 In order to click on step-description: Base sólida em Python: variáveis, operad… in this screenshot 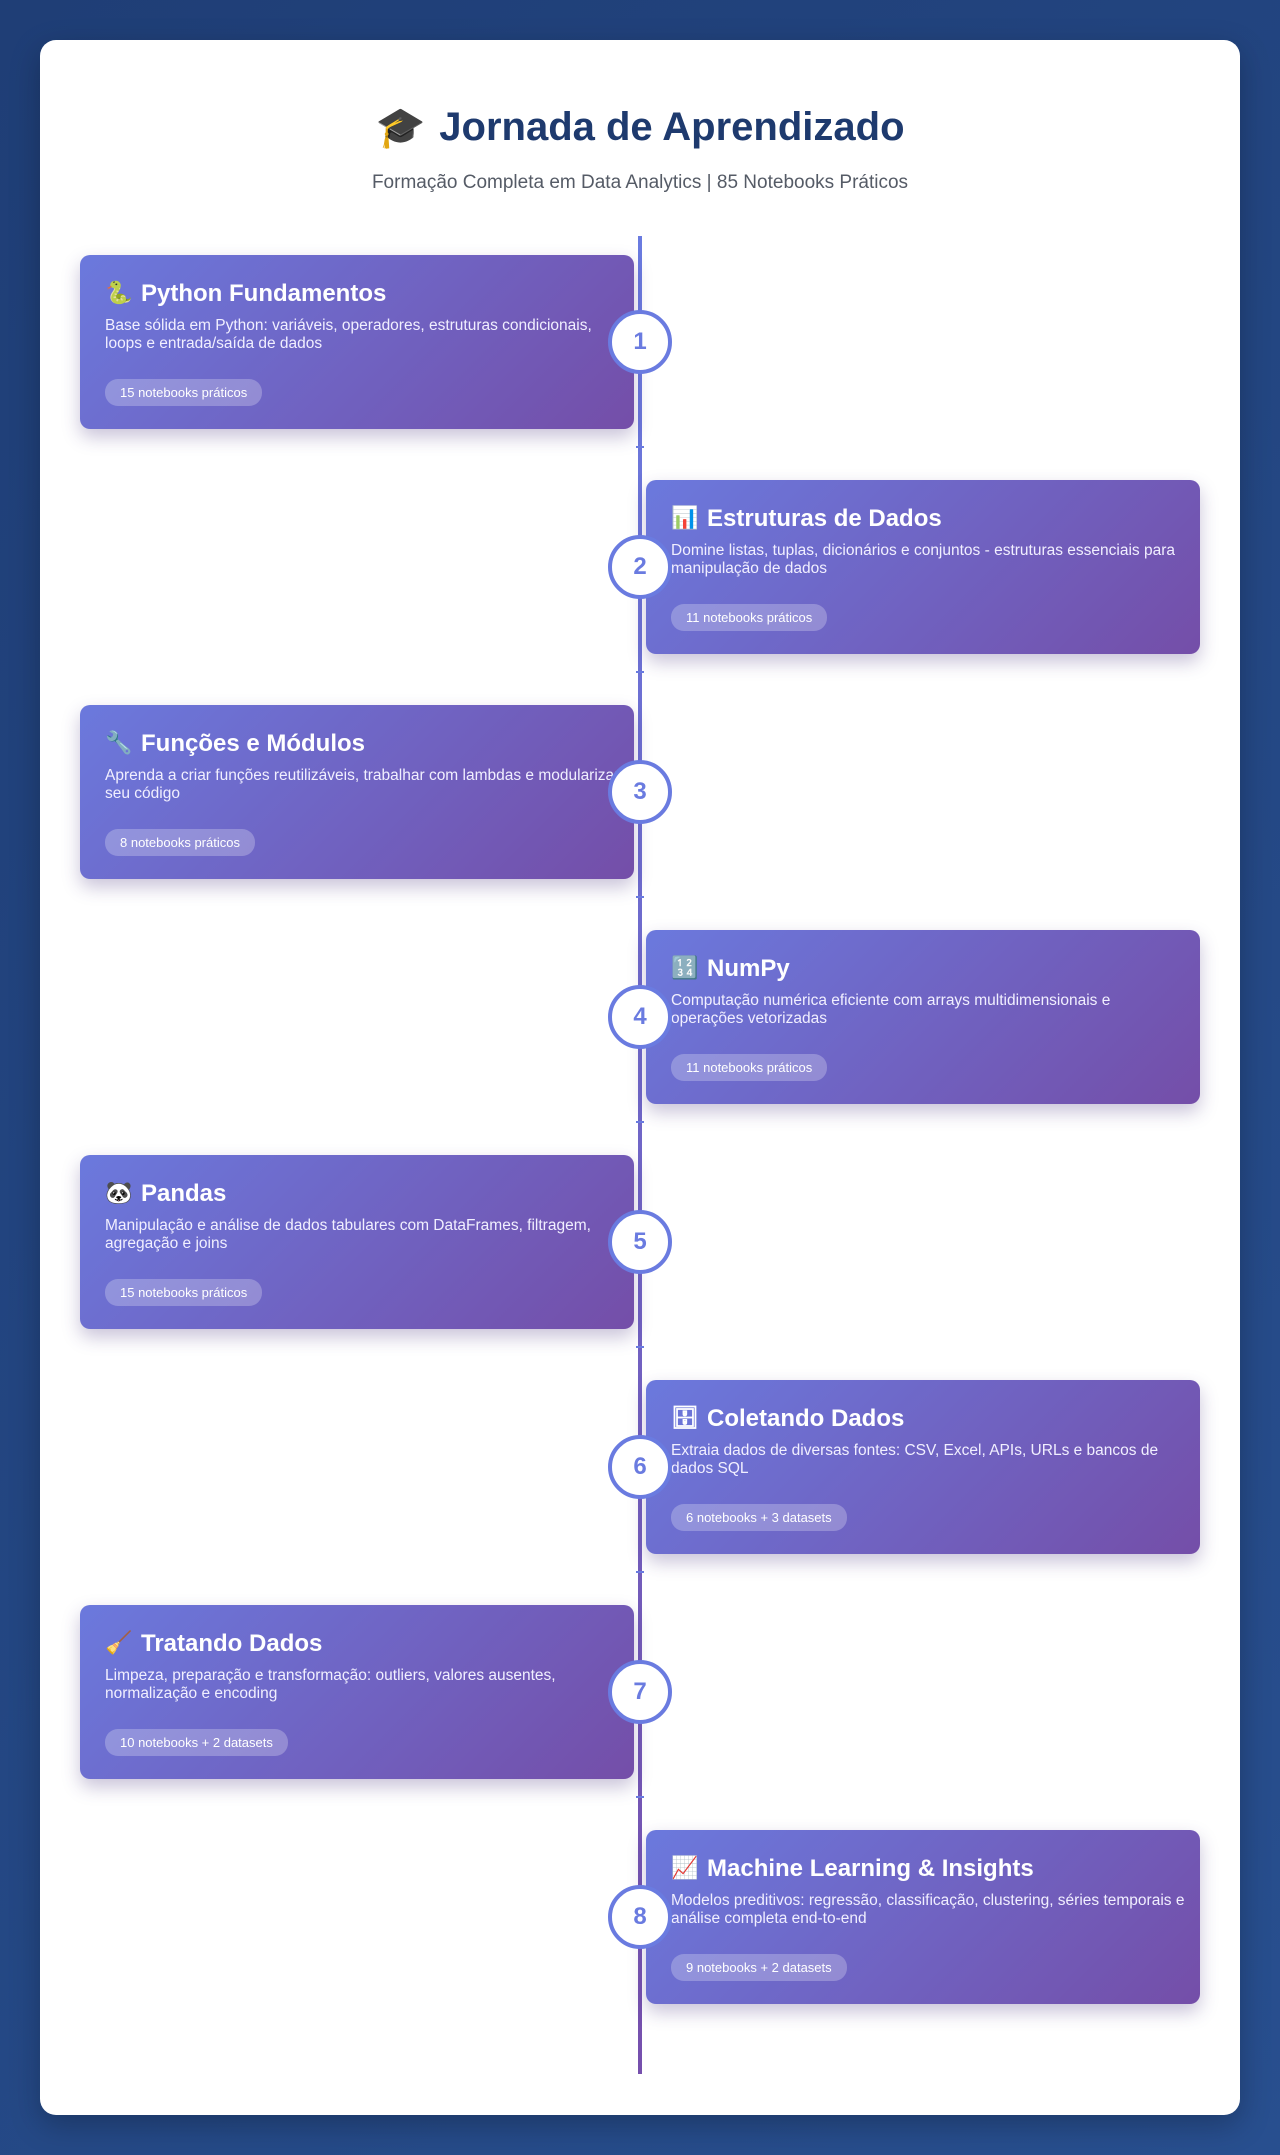, I will do `click(348, 334)`.